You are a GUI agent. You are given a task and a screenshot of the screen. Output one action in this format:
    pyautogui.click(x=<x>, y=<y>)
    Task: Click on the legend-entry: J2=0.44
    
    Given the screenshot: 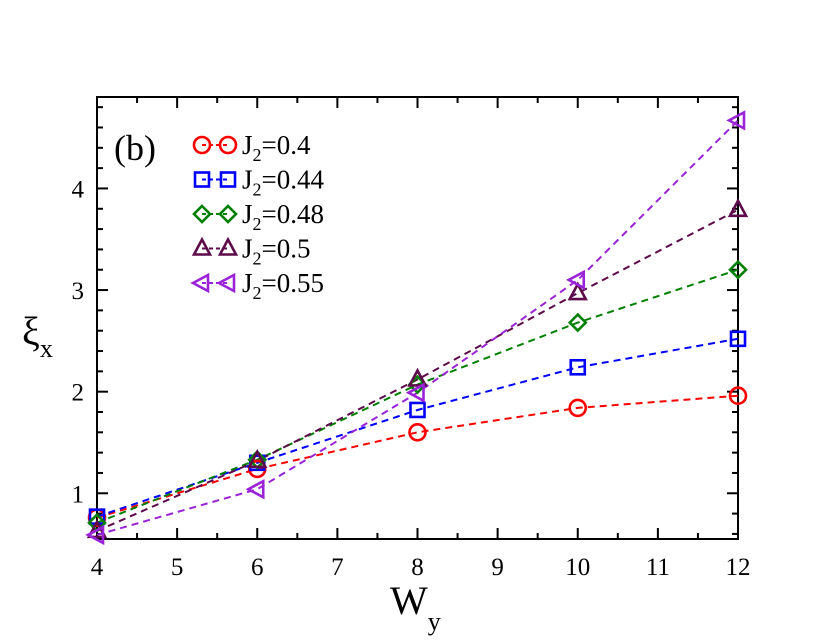 What is the action you would take?
    pyautogui.click(x=258, y=182)
    